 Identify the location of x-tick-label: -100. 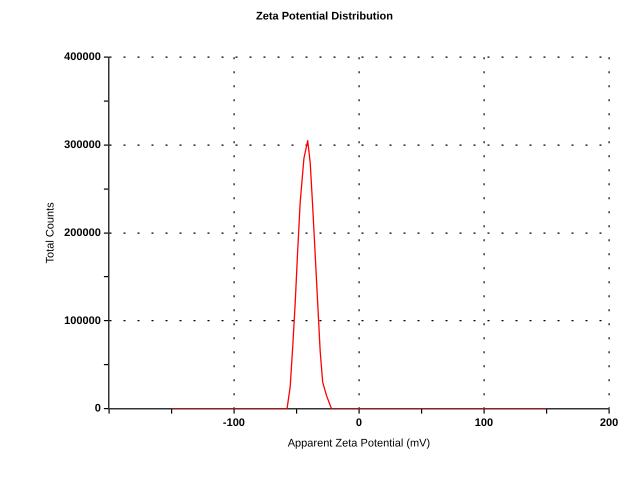
(233, 423).